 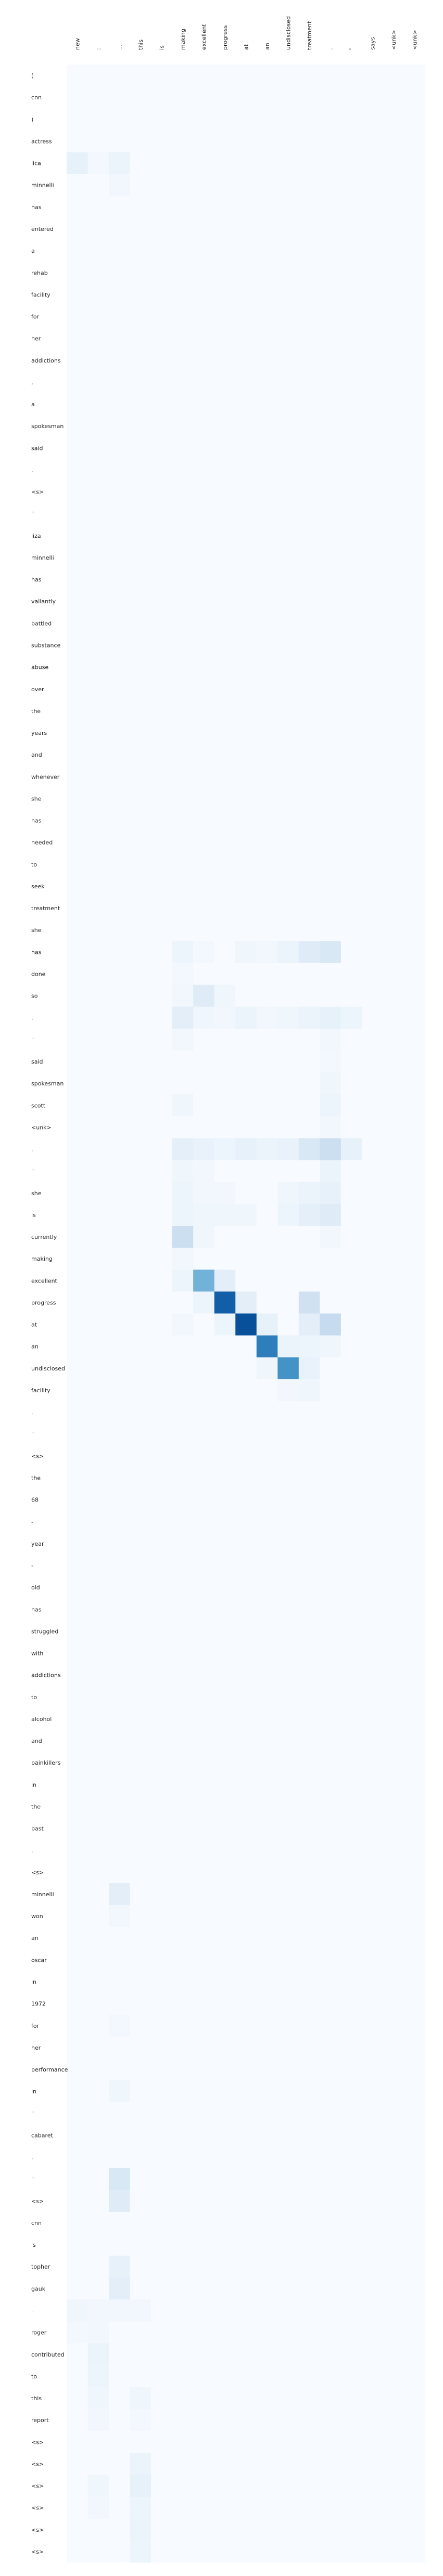 I want to click on y-tick-label: old, so click(x=36, y=1588).